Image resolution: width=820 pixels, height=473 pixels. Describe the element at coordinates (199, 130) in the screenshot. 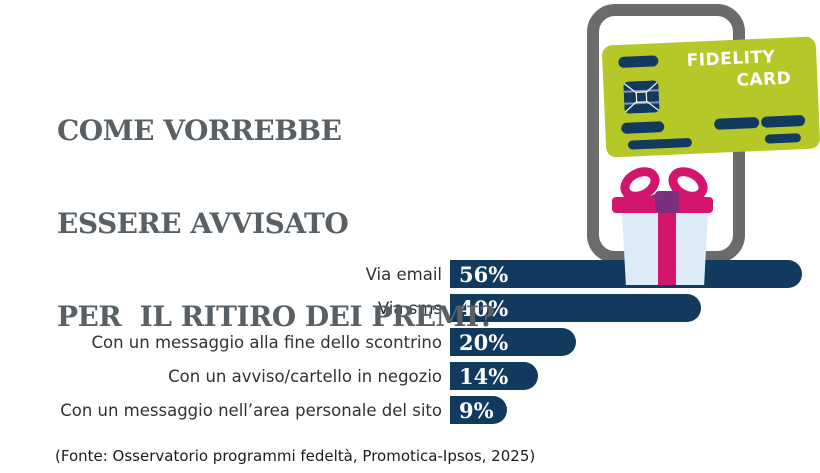

I see `title-line-1: COME VORREBBE` at that location.